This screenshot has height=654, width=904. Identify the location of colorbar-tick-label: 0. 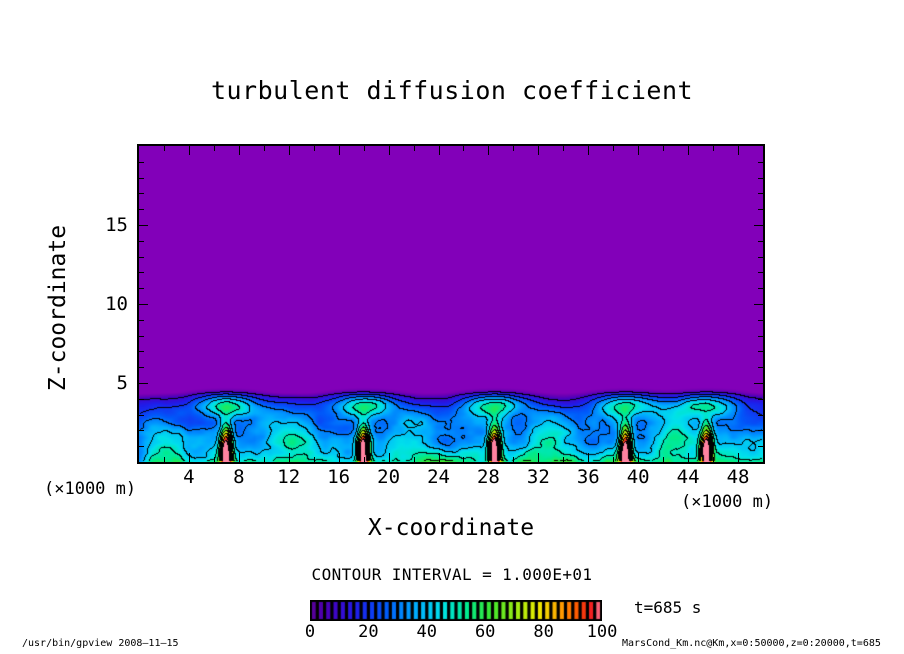
(310, 632).